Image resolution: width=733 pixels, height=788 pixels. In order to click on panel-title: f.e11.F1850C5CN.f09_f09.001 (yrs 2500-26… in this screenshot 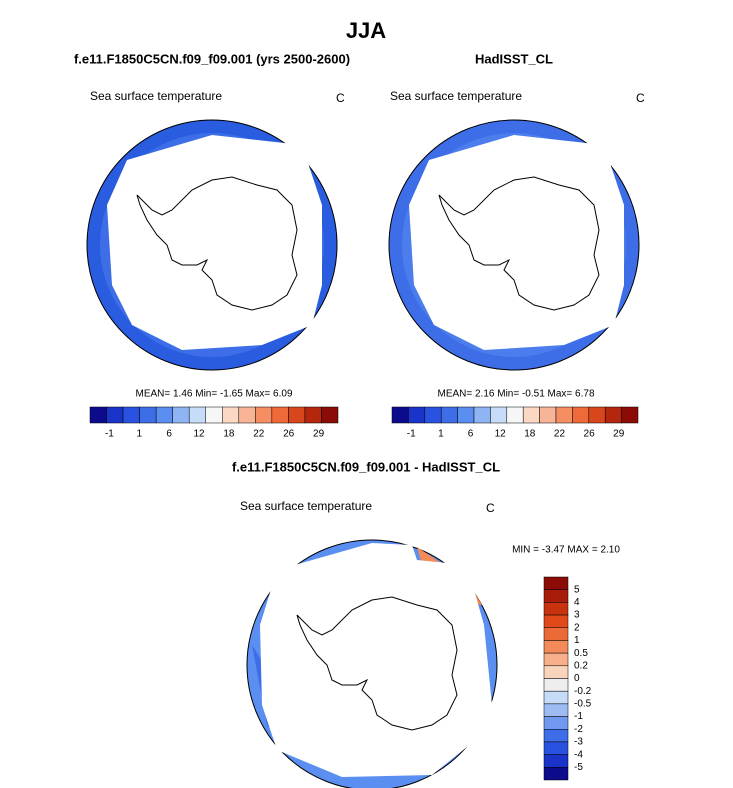, I will do `click(212, 58)`.